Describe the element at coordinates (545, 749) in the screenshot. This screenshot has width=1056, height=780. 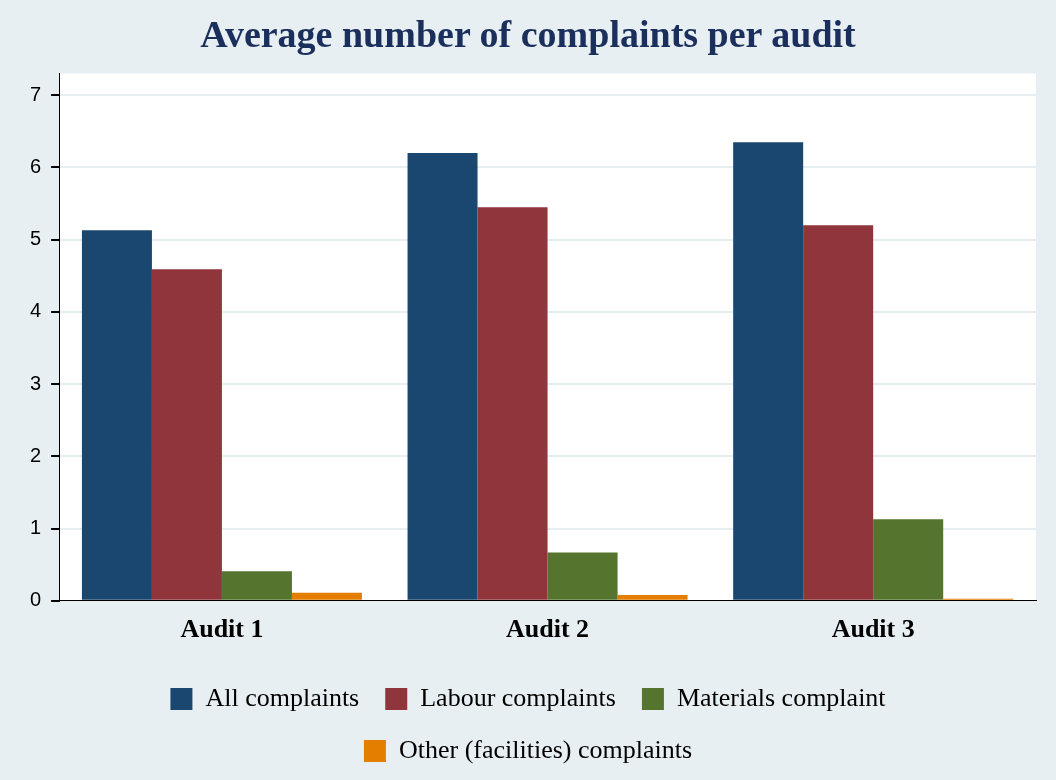
I see `legend-label: Other (facilities) complaints` at that location.